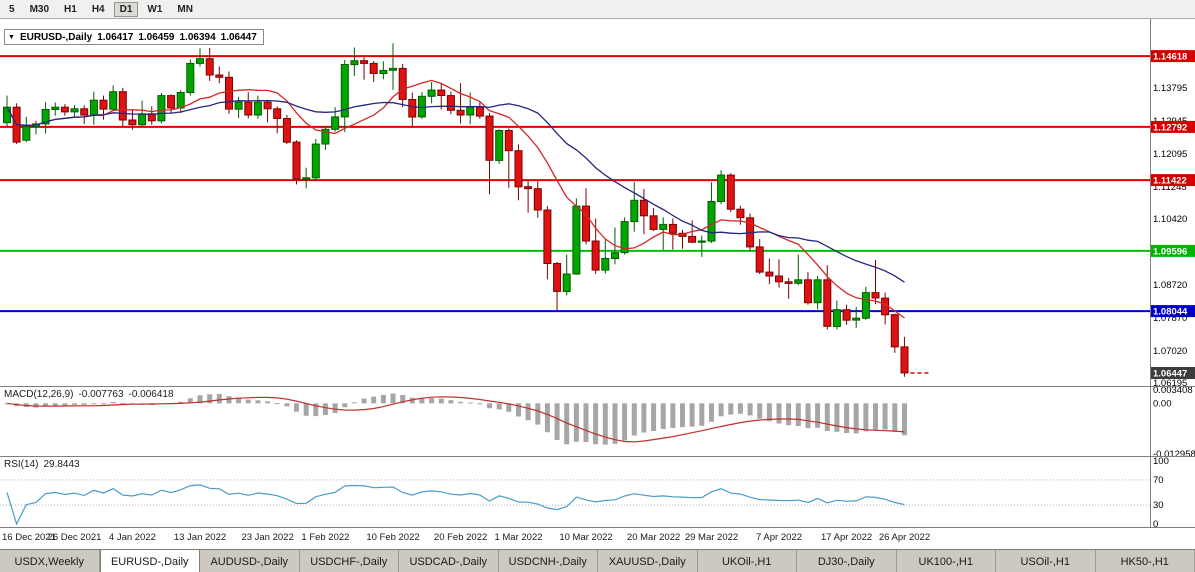 This screenshot has width=1195, height=572. What do you see at coordinates (747, 561) in the screenshot?
I see `chart-tab-ukoil-h1: UKOil-,H1` at bounding box center [747, 561].